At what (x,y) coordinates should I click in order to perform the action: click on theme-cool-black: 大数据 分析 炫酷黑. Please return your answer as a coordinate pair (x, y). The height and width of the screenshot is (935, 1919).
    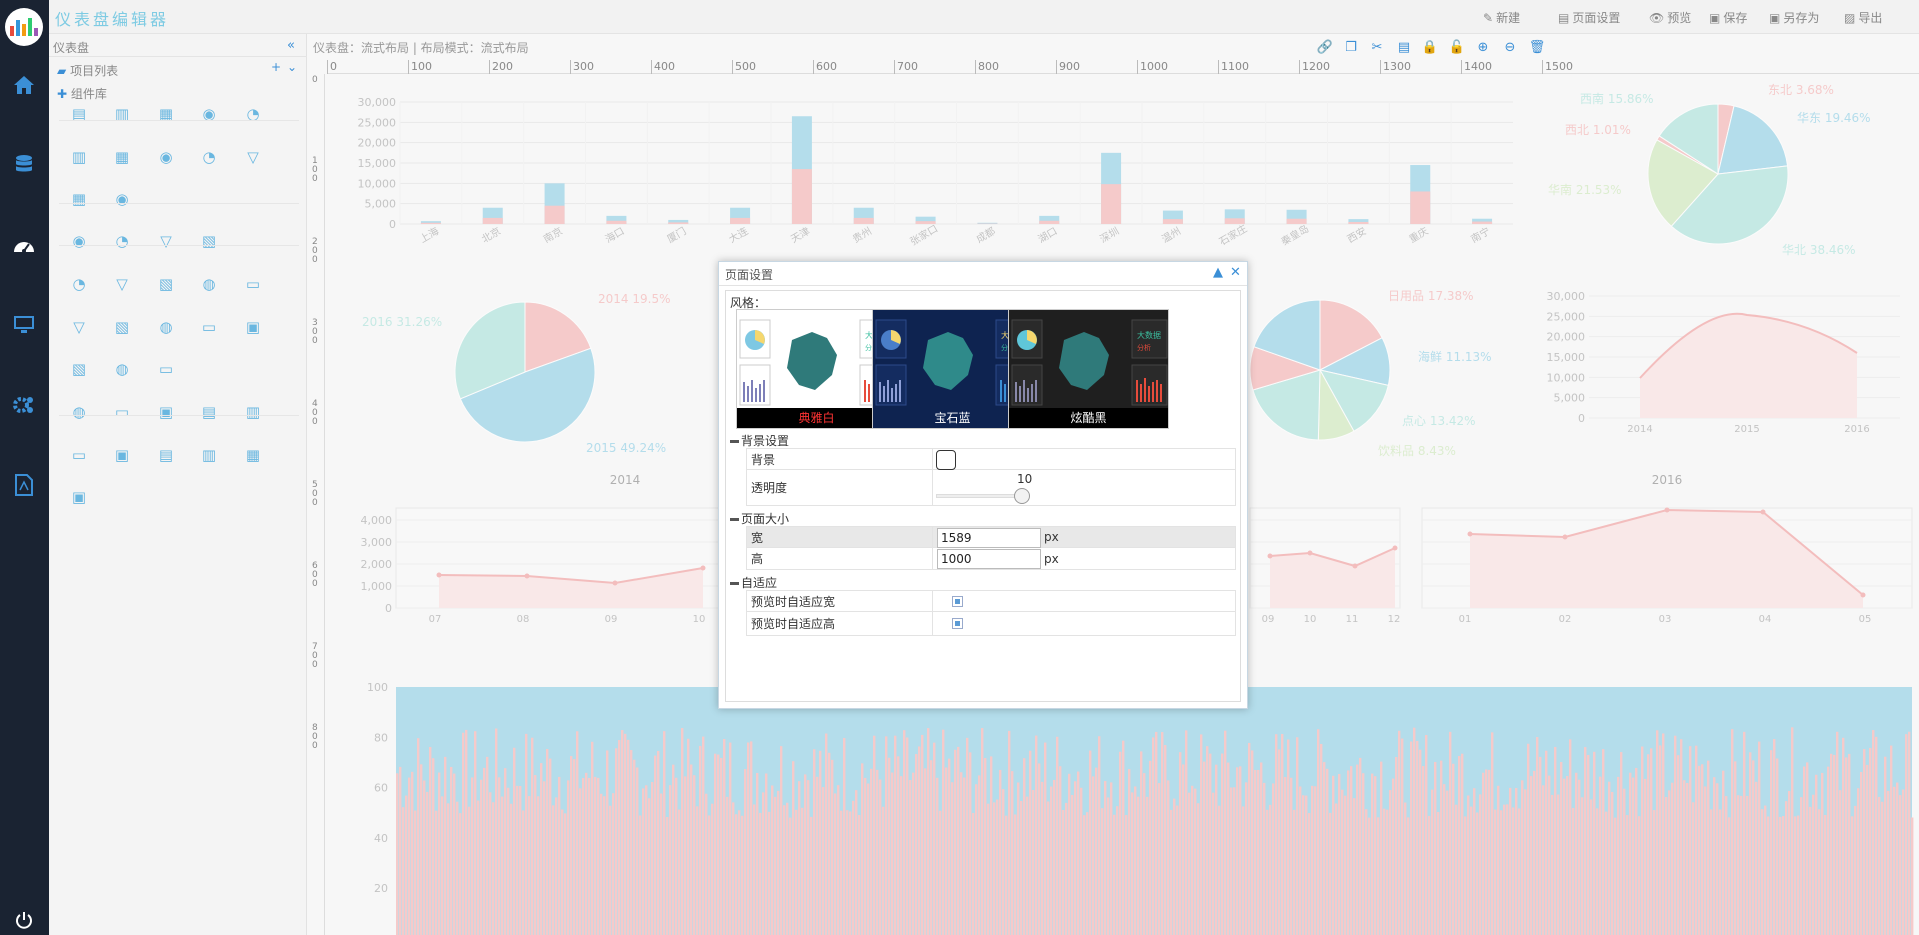
    Looking at the image, I should click on (1088, 369).